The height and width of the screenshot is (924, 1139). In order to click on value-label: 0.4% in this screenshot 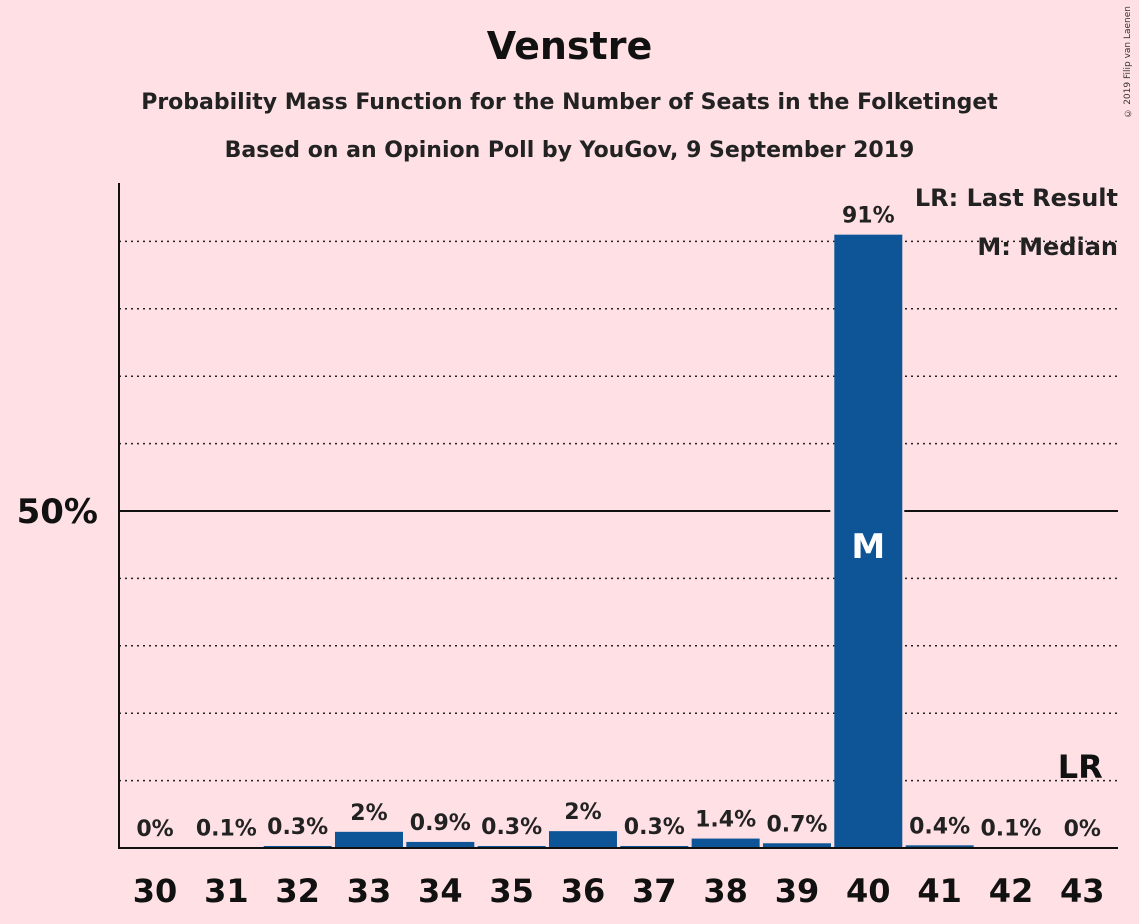, I will do `click(939, 826)`.